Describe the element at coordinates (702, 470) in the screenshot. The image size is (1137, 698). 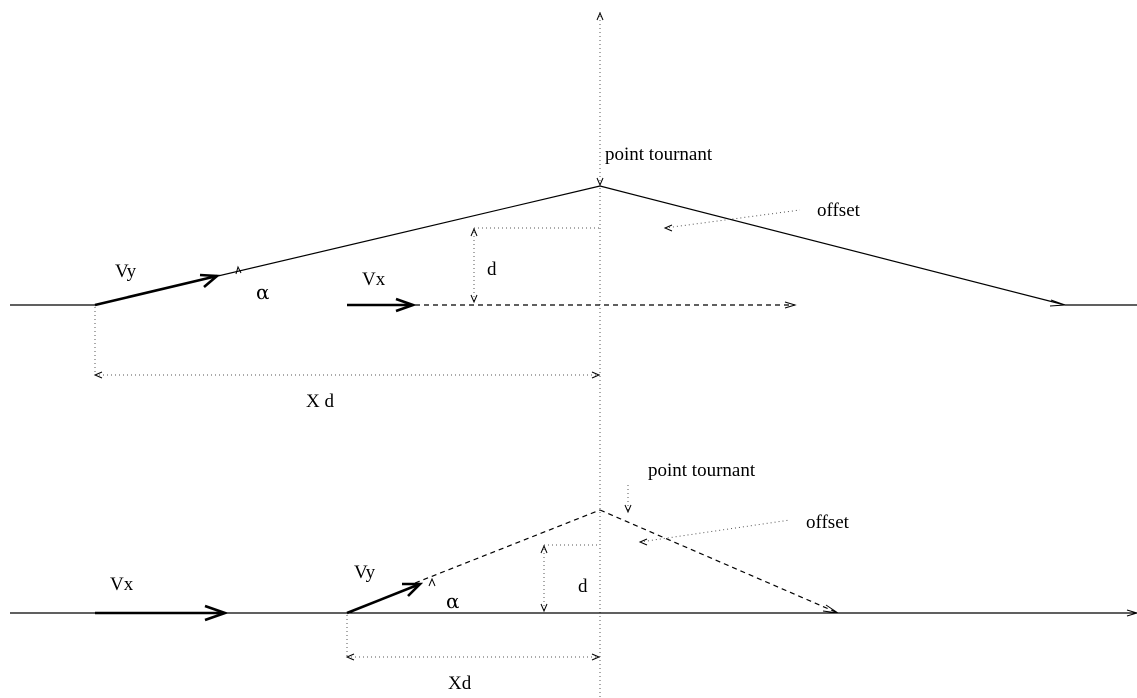
I see `bottom-turning-point-label: point tournant` at that location.